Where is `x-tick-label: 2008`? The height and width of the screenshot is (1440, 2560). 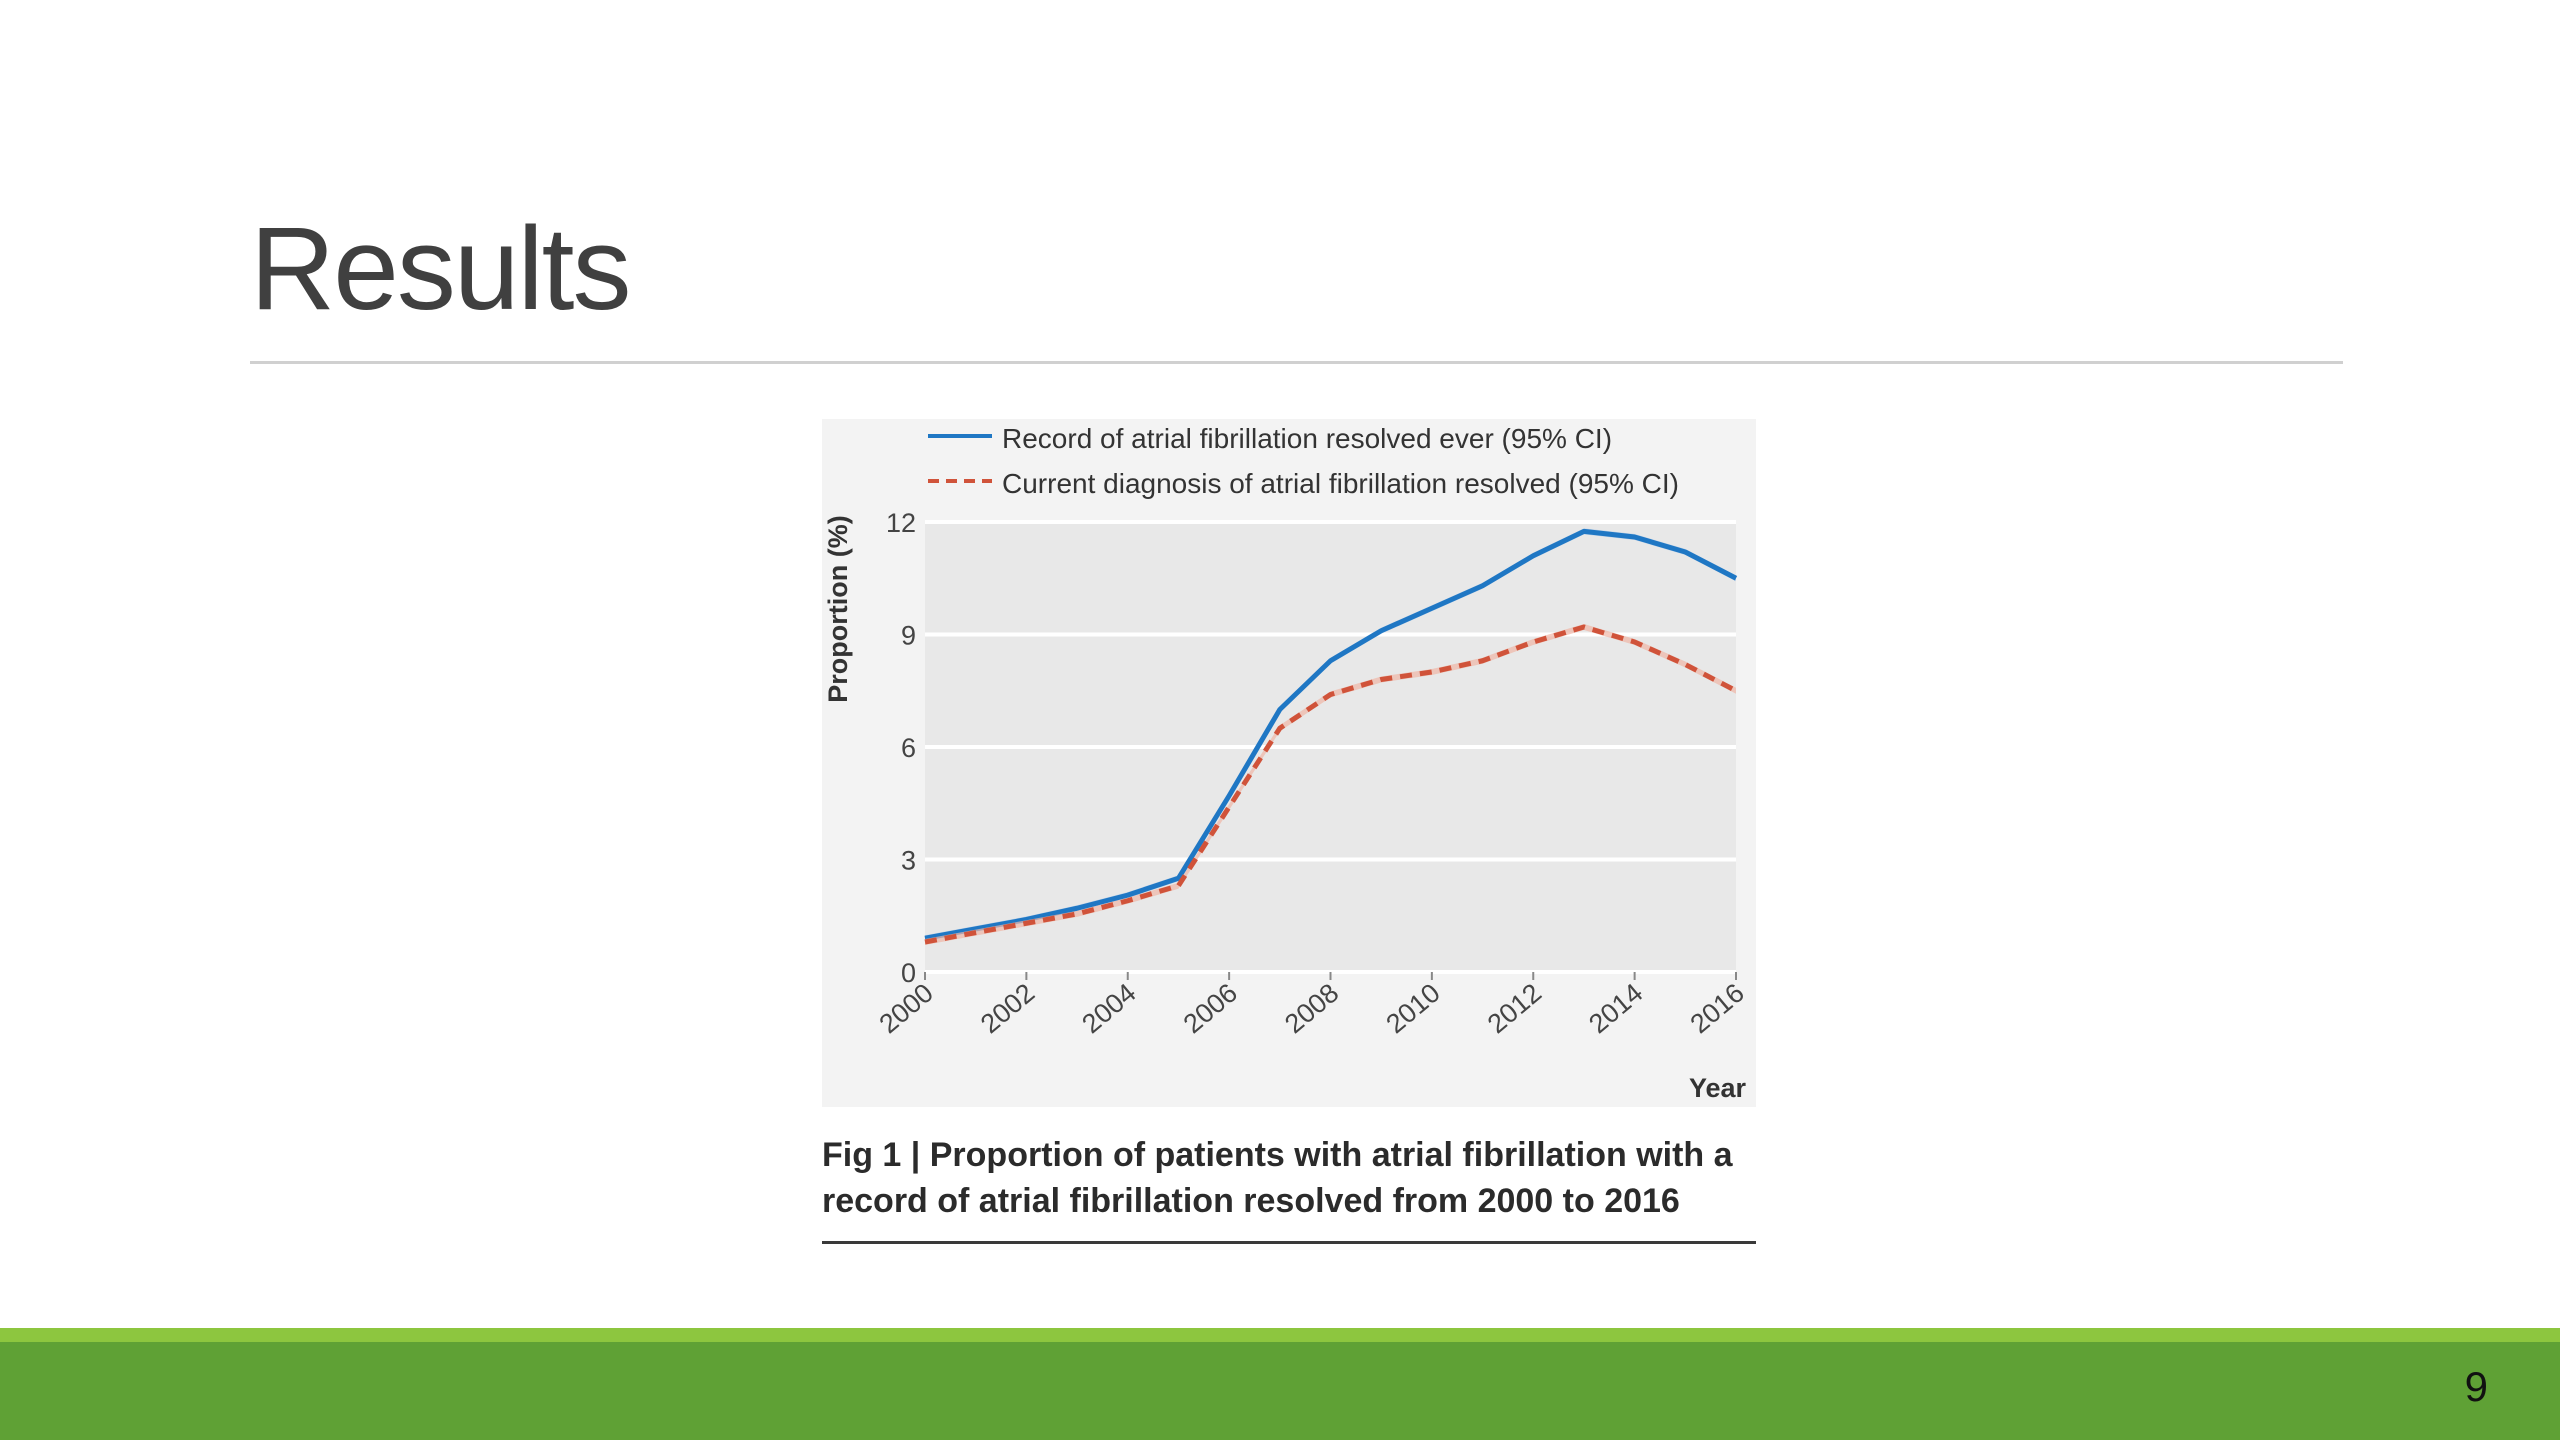
x-tick-label: 2008 is located at coordinates (1311, 1009).